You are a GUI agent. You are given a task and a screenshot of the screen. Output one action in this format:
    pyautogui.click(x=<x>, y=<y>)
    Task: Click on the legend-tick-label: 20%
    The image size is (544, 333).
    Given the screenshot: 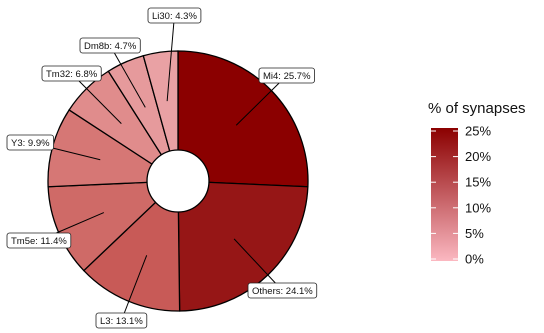 What is the action you would take?
    pyautogui.click(x=478, y=156)
    